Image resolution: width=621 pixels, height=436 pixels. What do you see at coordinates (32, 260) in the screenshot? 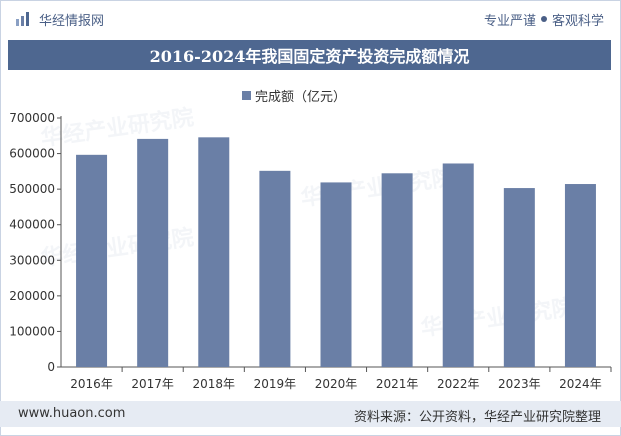
I see `y-tick-label: 300000` at bounding box center [32, 260].